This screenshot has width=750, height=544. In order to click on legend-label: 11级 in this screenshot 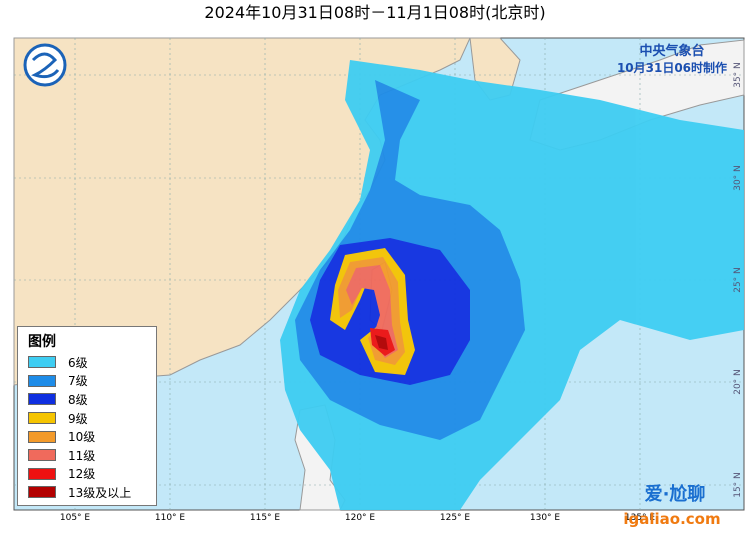, I will do `click(82, 455)`.